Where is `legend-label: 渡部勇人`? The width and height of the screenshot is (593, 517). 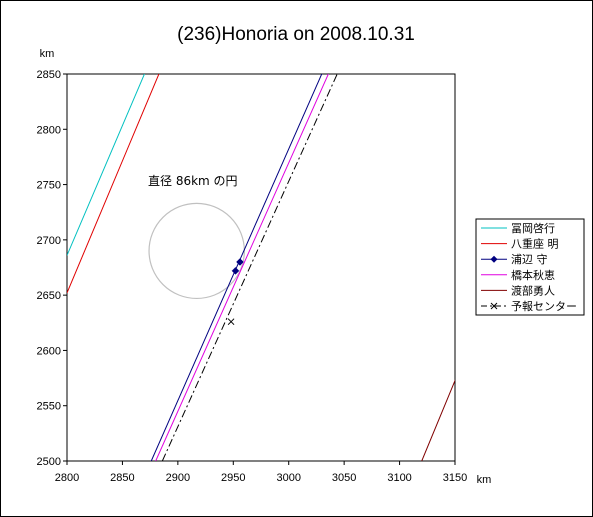
legend-label: 渡部勇人 is located at coordinates (533, 290).